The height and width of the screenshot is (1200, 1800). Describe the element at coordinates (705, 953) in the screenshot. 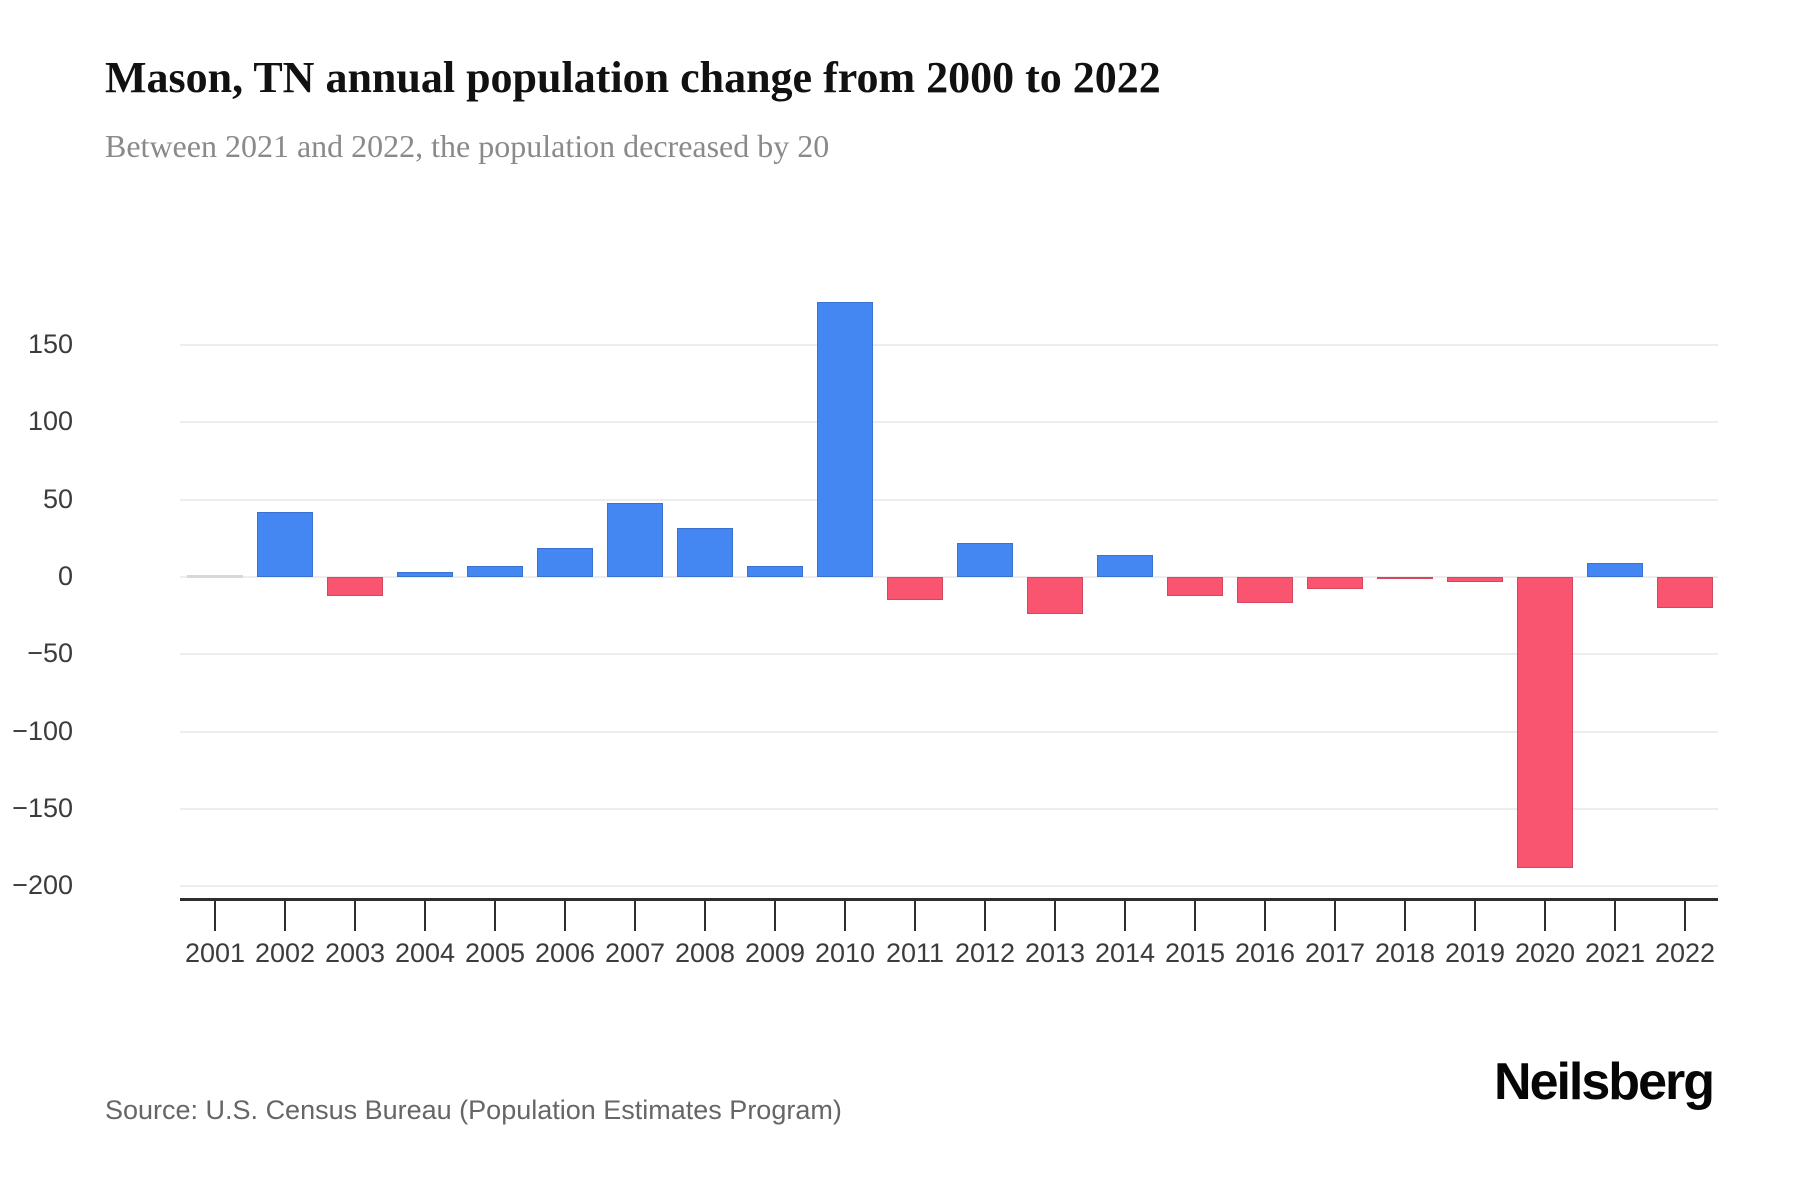

I see `x-tick-label-2008: 2008` at that location.